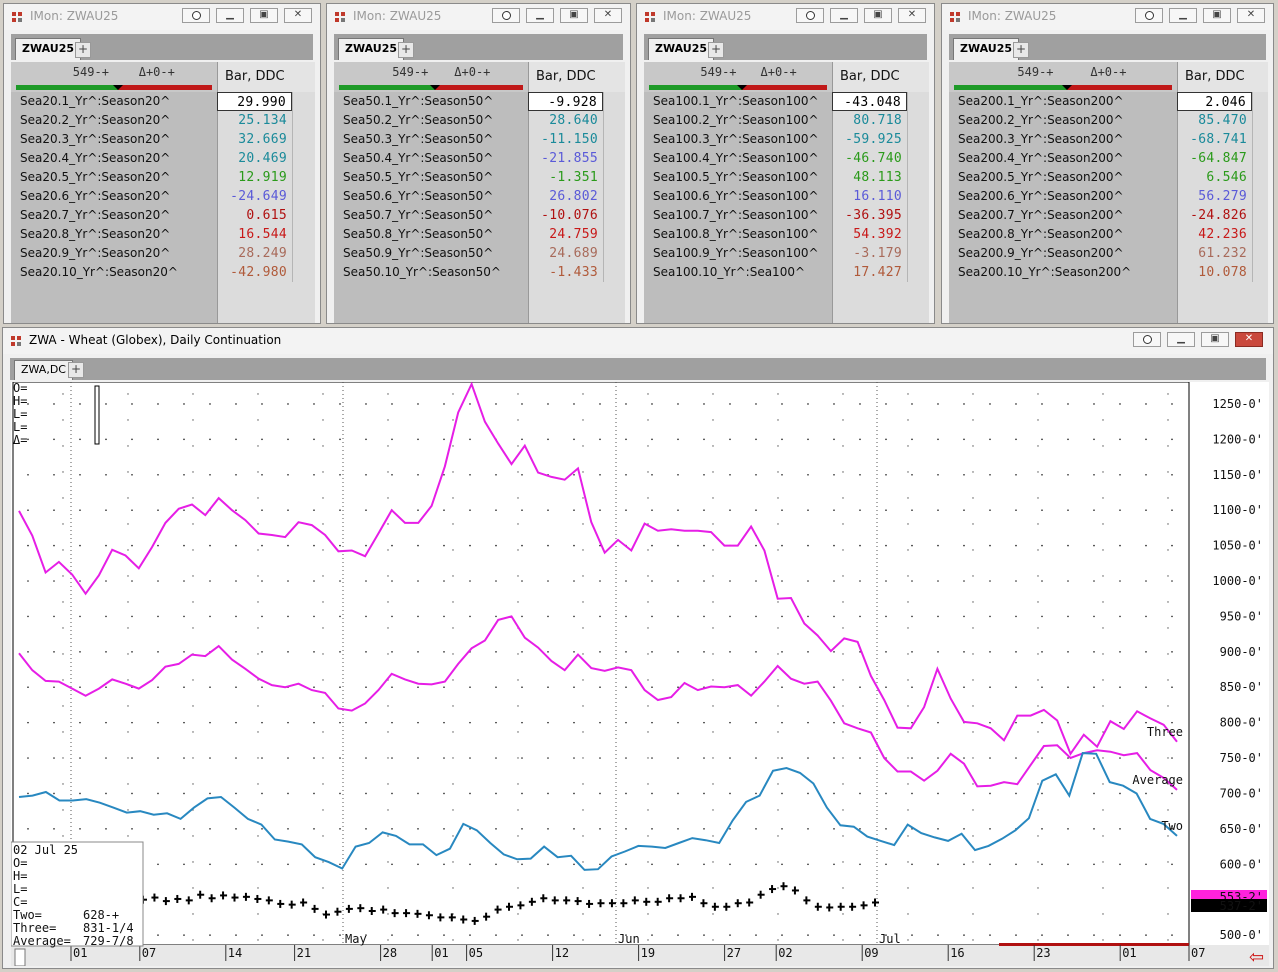 Image resolution: width=1278 pixels, height=972 pixels. Describe the element at coordinates (254, 253) in the screenshot. I see `row-value: 28.249` at that location.